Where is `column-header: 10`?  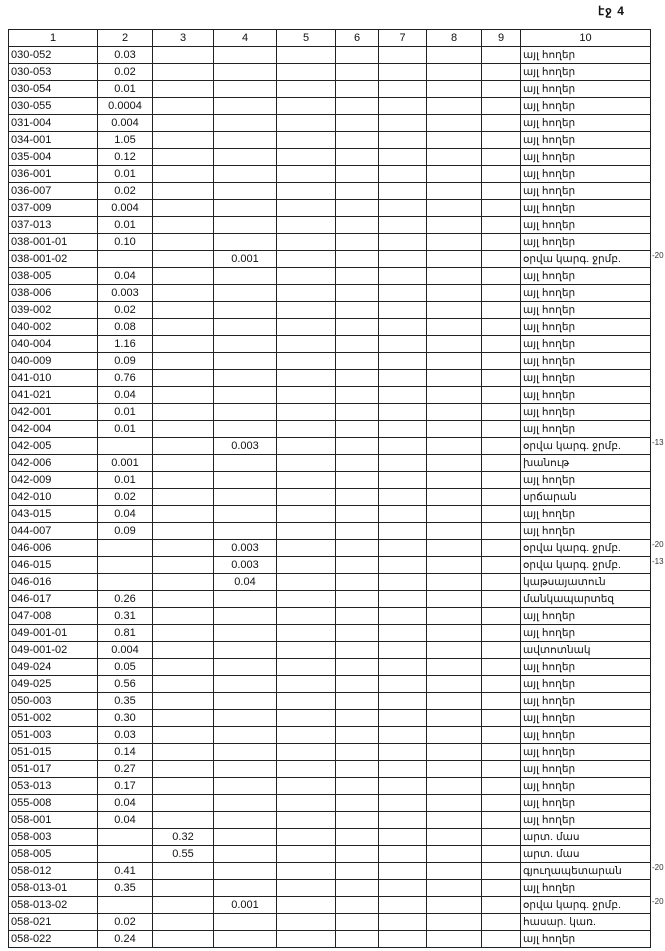
column-header: 10 is located at coordinates (585, 38).